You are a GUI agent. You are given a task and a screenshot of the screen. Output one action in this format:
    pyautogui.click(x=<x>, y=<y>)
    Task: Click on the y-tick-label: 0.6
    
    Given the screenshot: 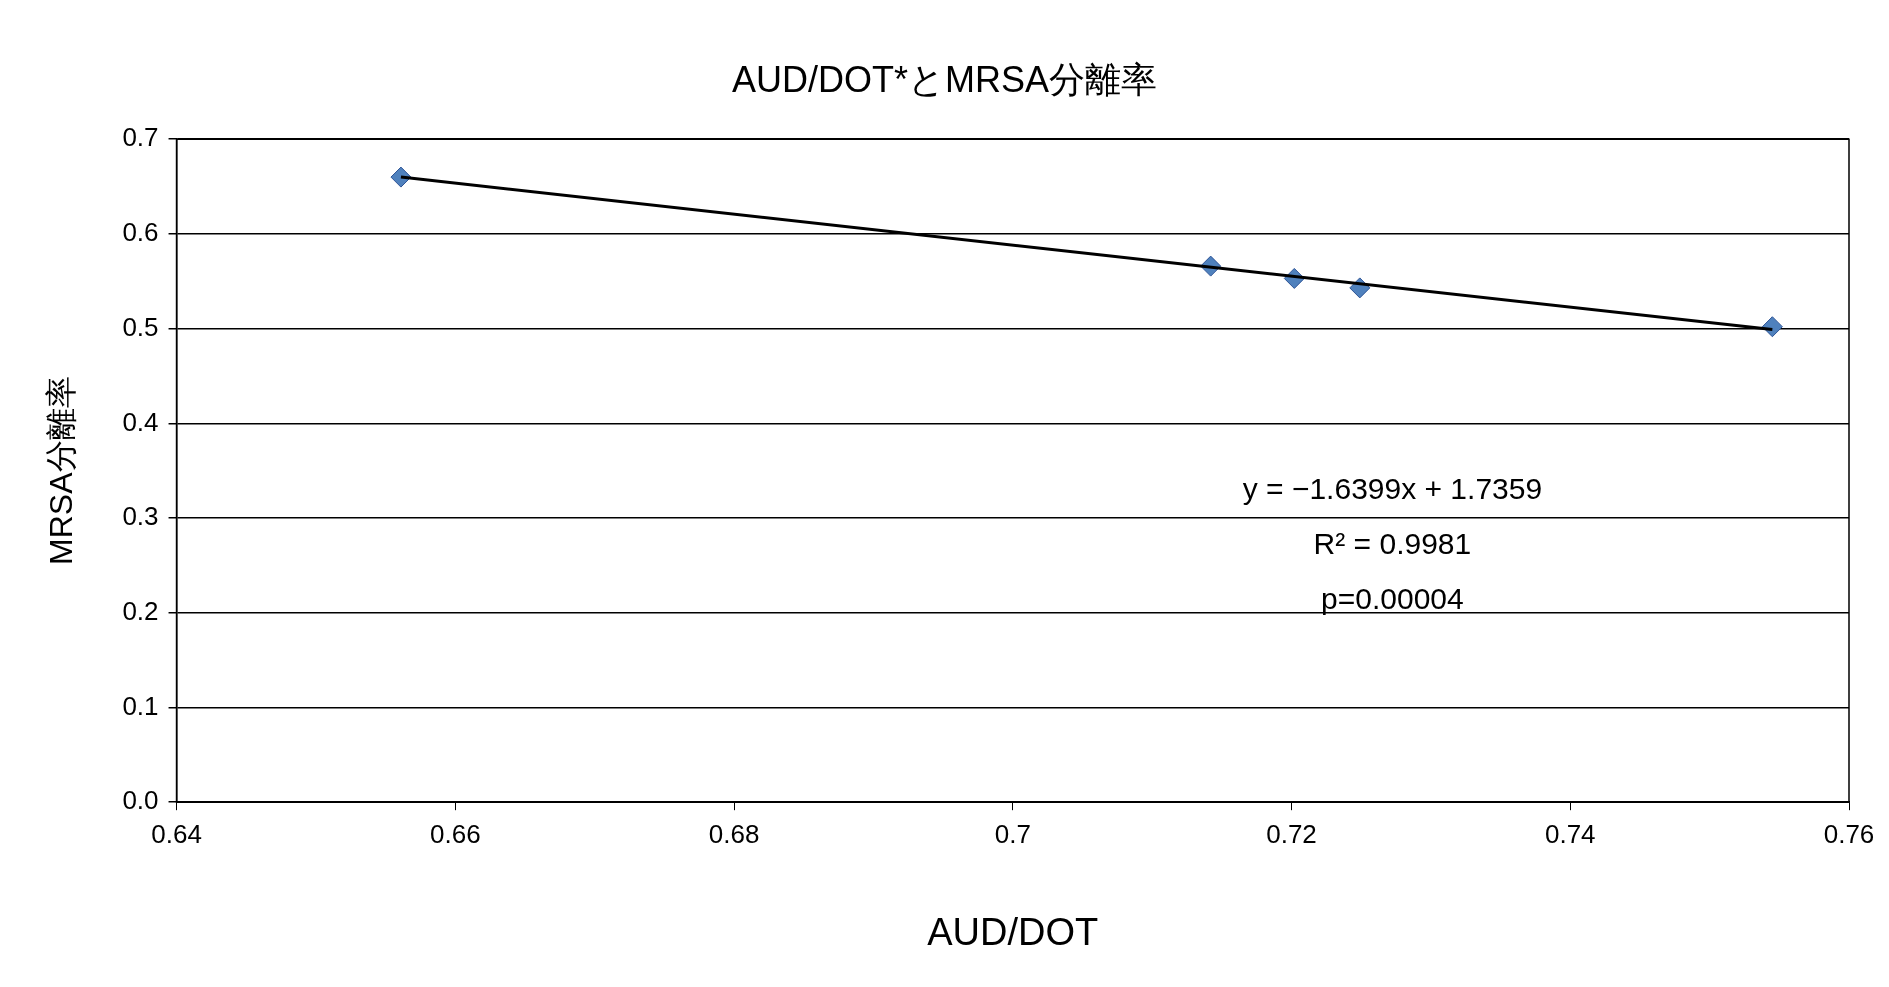 What is the action you would take?
    pyautogui.click(x=140, y=232)
    